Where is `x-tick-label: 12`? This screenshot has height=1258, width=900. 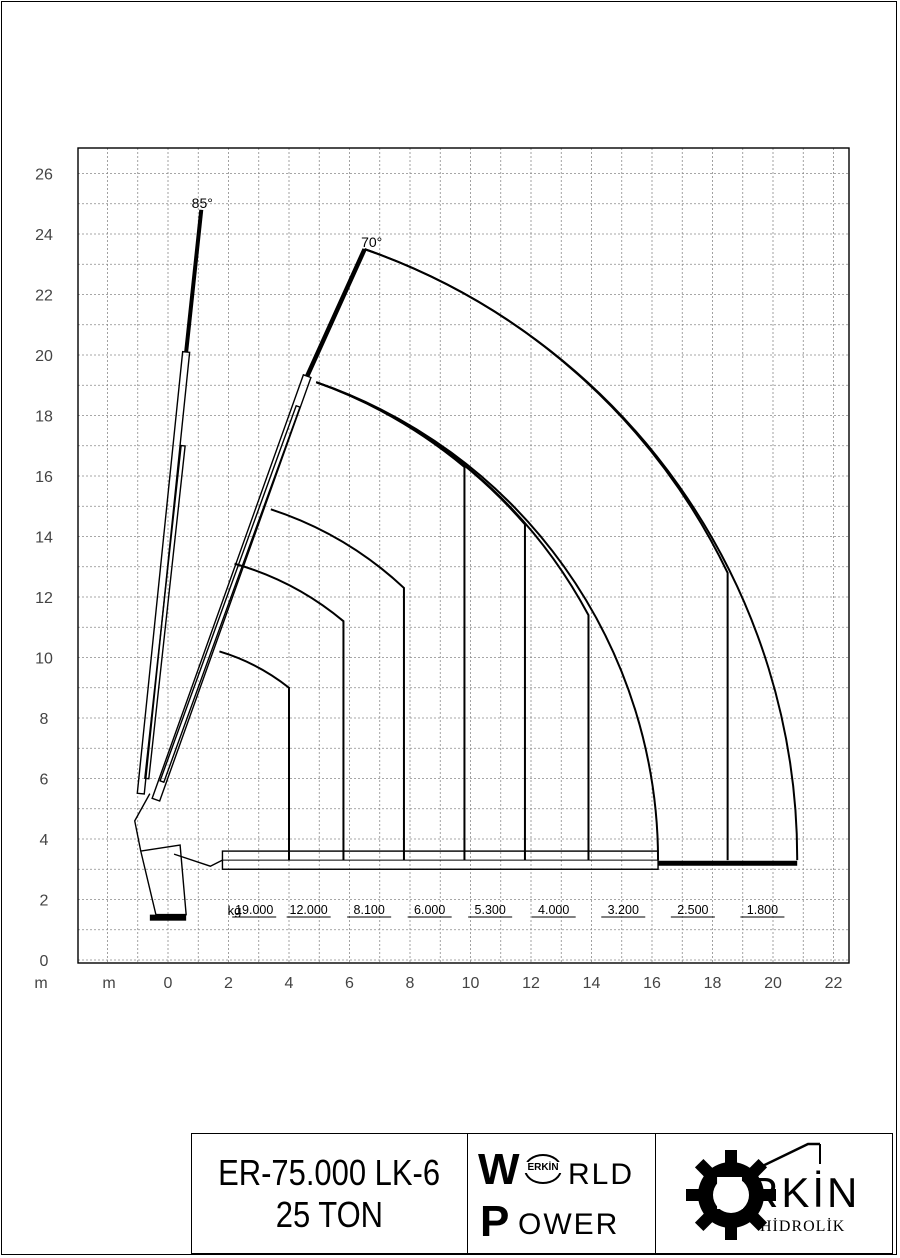
x-tick-label: 12 is located at coordinates (531, 983).